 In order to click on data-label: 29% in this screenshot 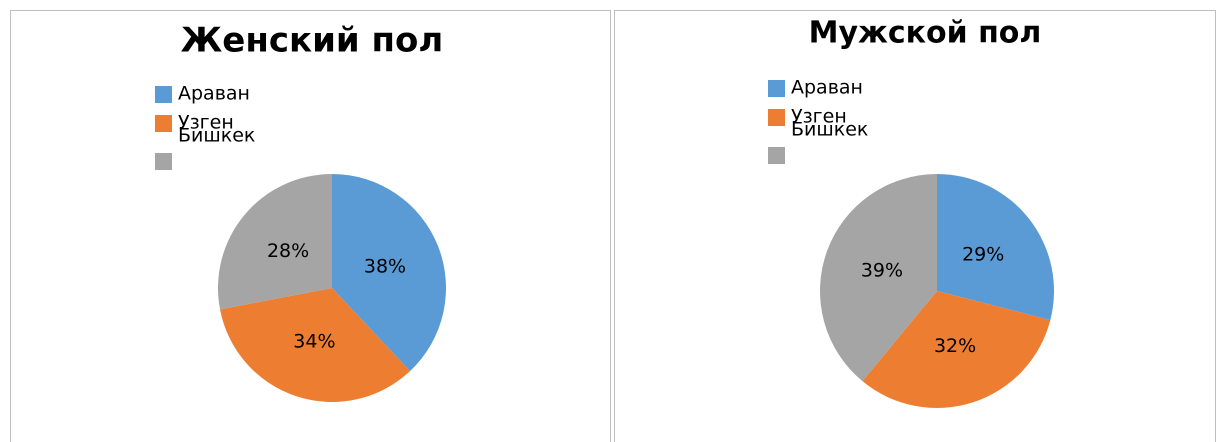, I will do `click(983, 255)`.